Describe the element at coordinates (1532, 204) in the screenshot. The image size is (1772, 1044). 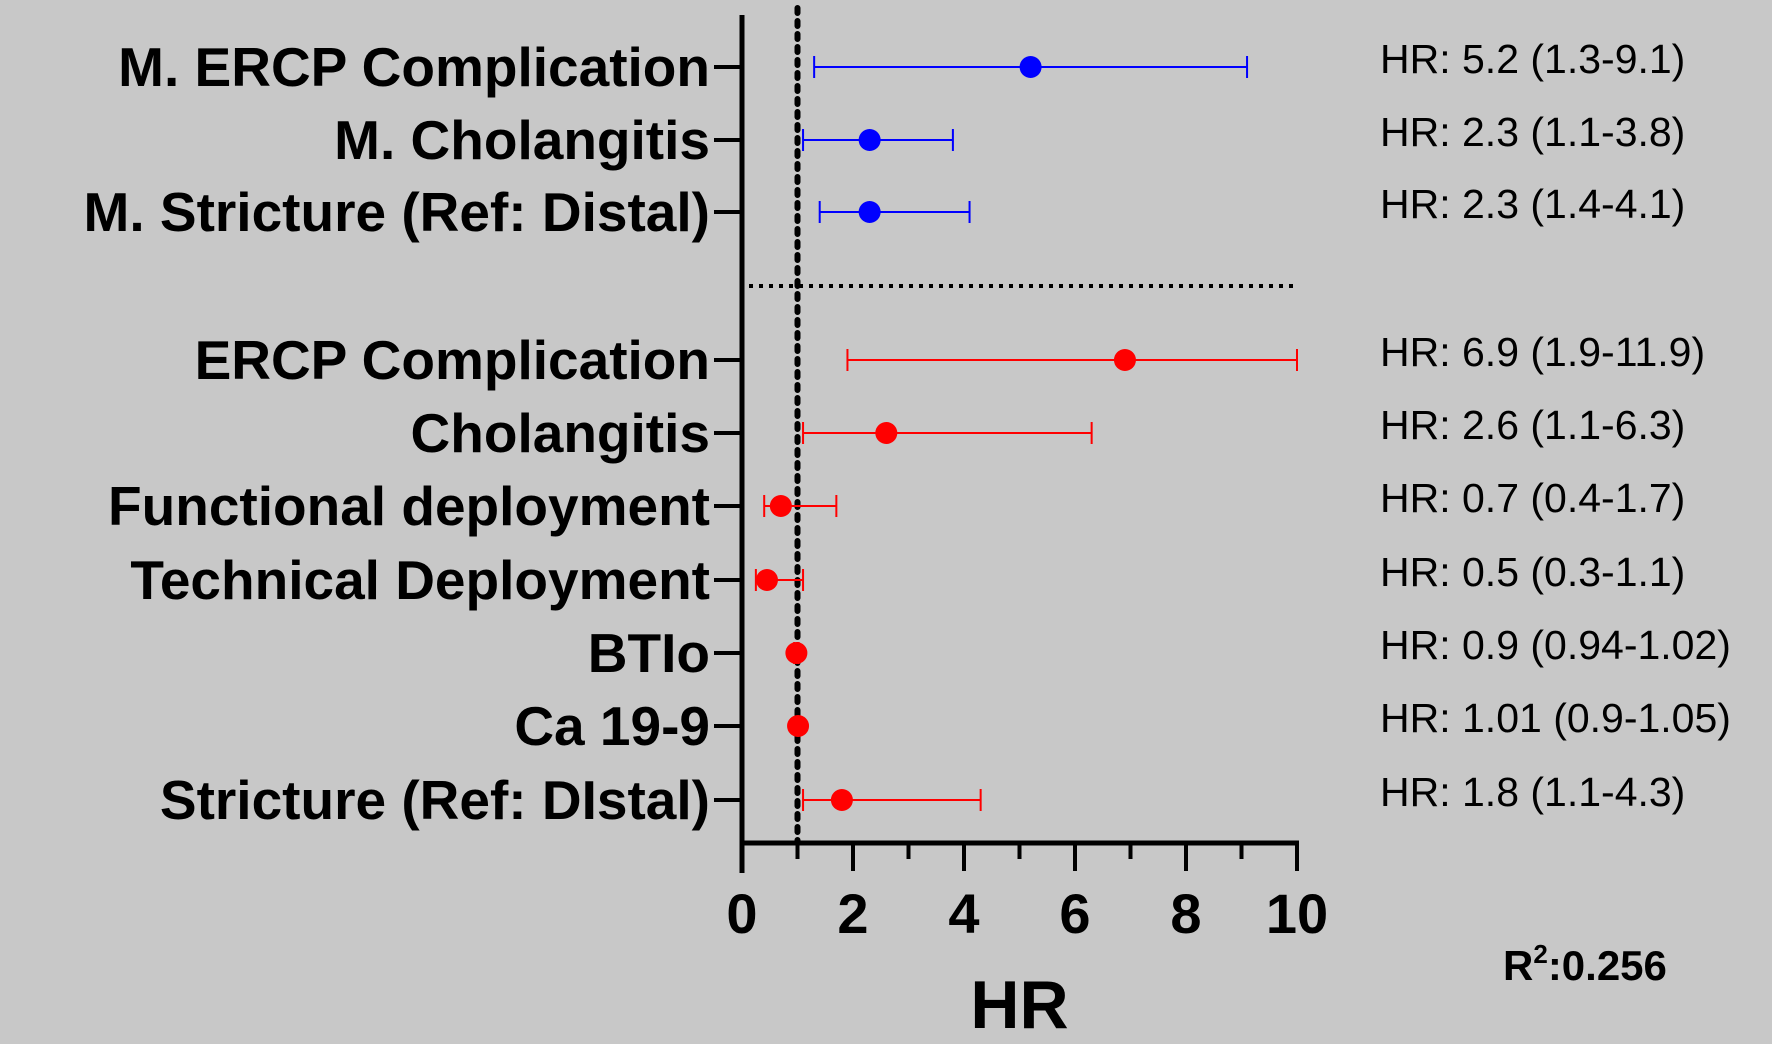
I see `hr-annotation: HR: 2.3 (1.4-4.1)` at that location.